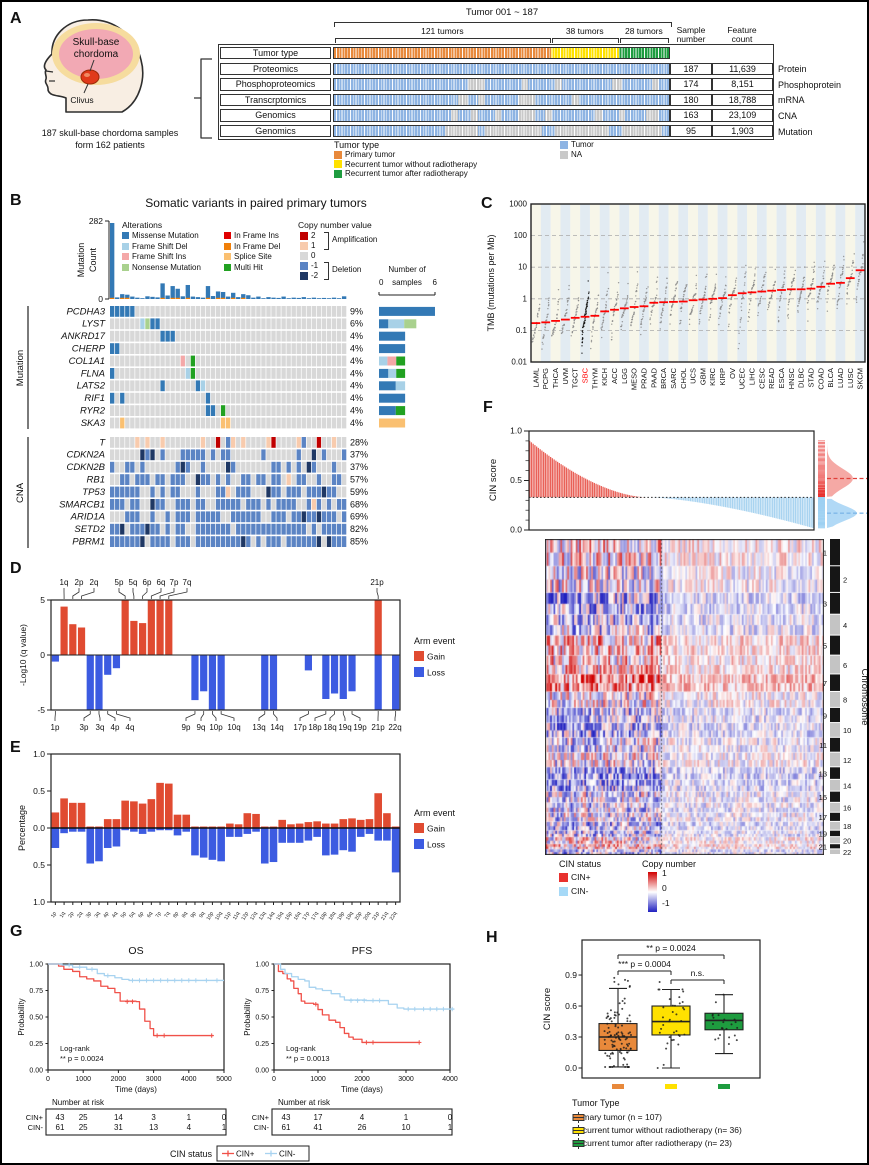  I want to click on km-xtick: 0, so click(48, 1079).